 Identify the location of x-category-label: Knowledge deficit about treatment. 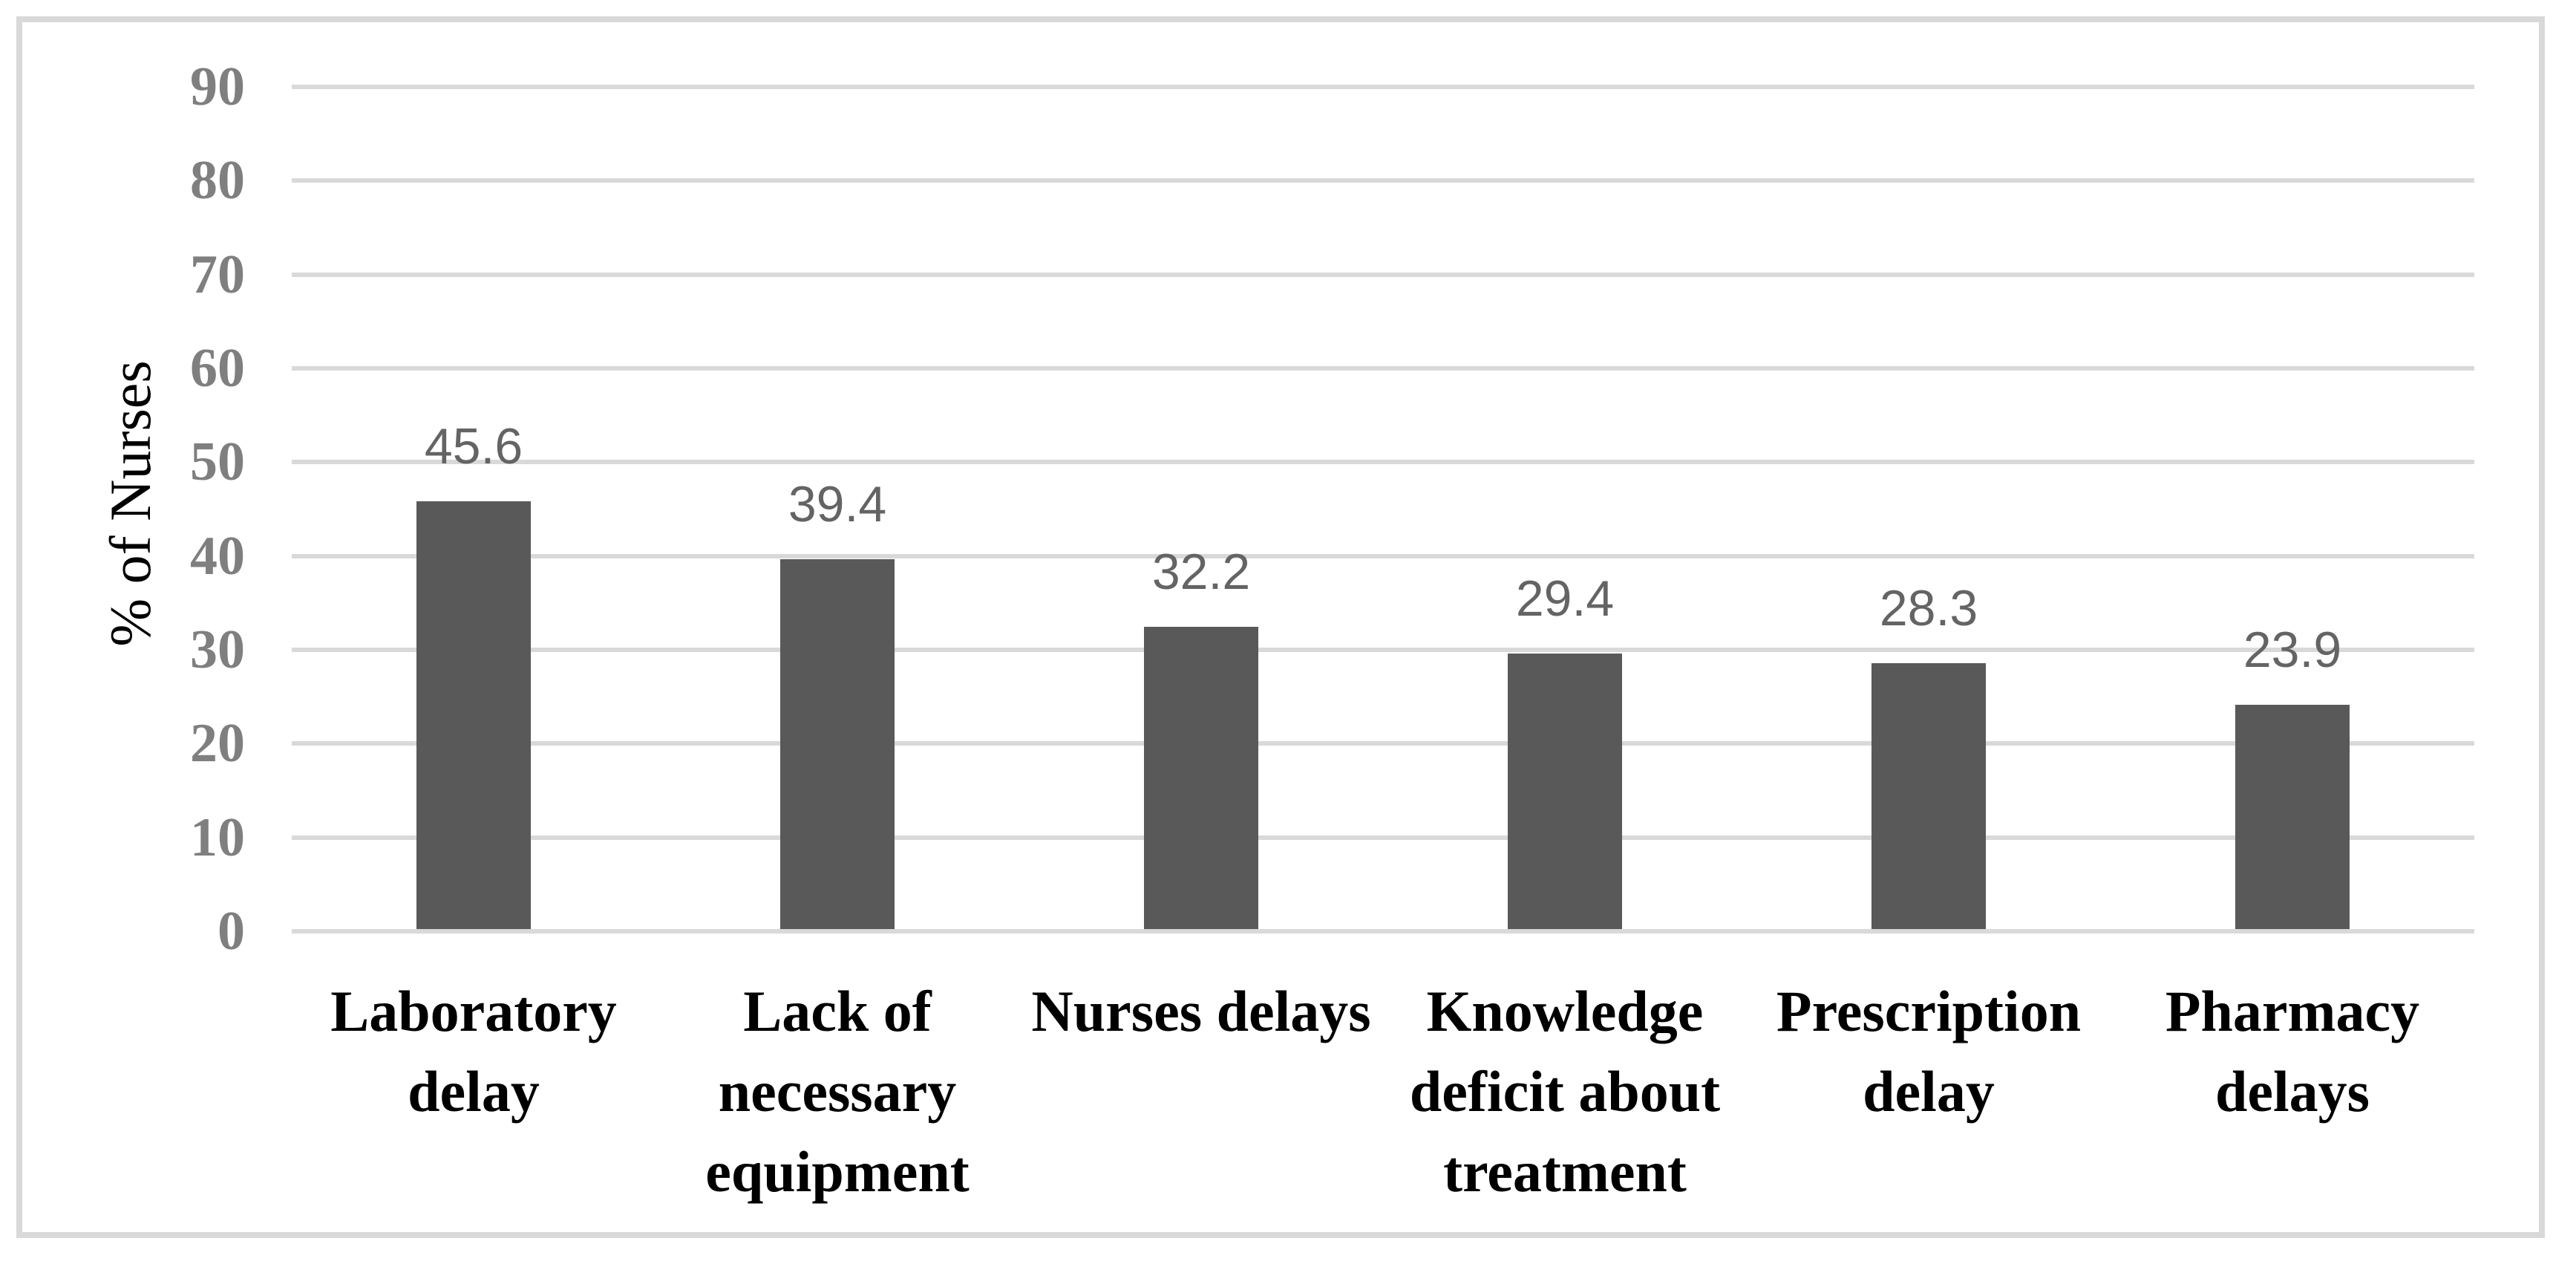
(1565, 1092).